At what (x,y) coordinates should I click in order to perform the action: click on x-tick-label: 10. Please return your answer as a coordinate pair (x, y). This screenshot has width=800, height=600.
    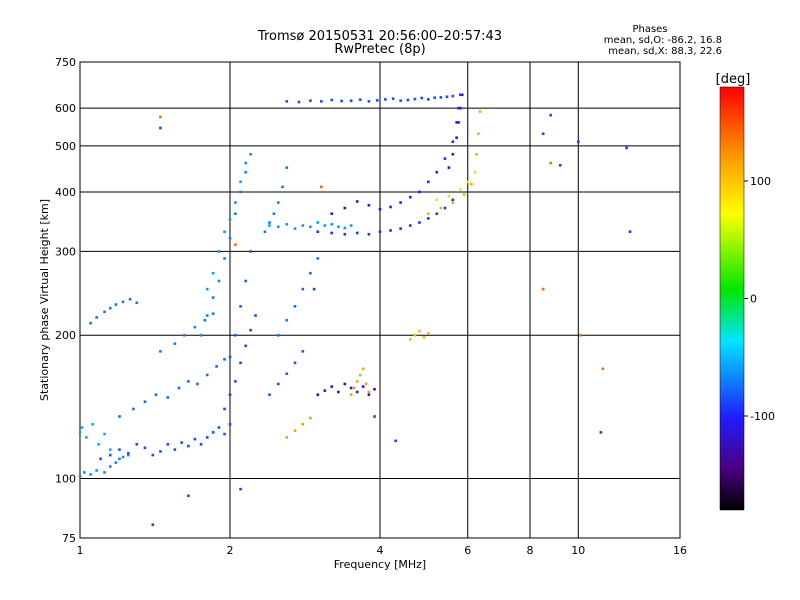
    Looking at the image, I should click on (578, 550).